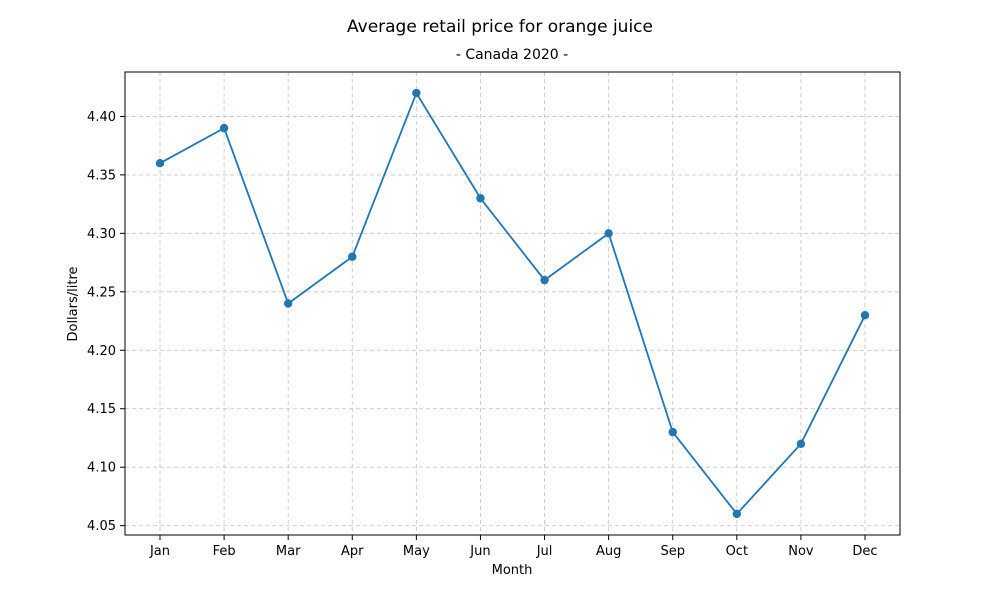  Describe the element at coordinates (288, 551) in the screenshot. I see `x-tick-label: Mar` at that location.